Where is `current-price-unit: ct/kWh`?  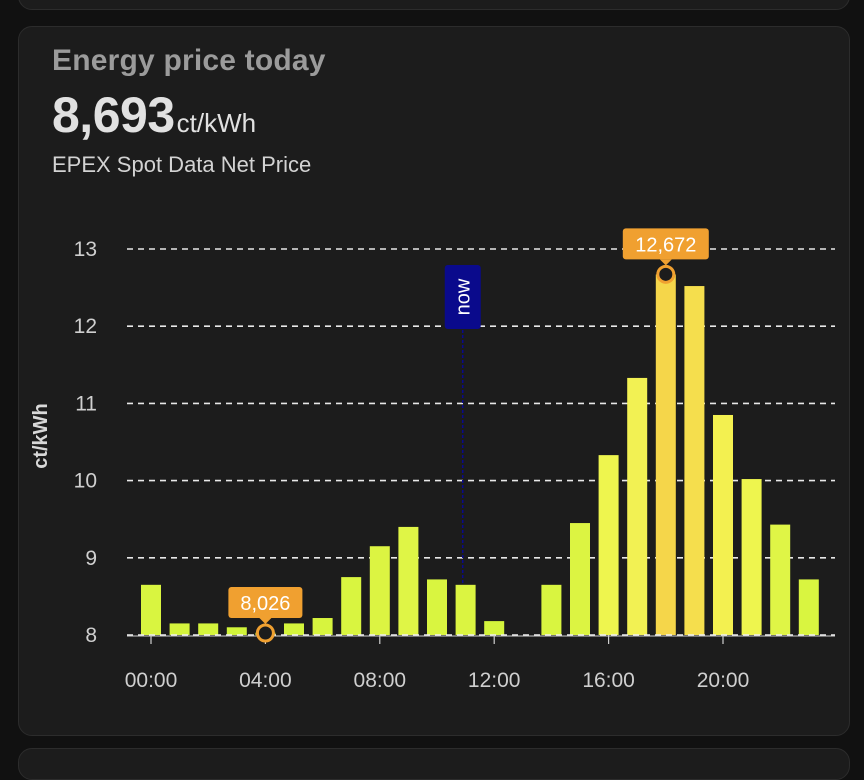 current-price-unit: ct/kWh is located at coordinates (216, 123).